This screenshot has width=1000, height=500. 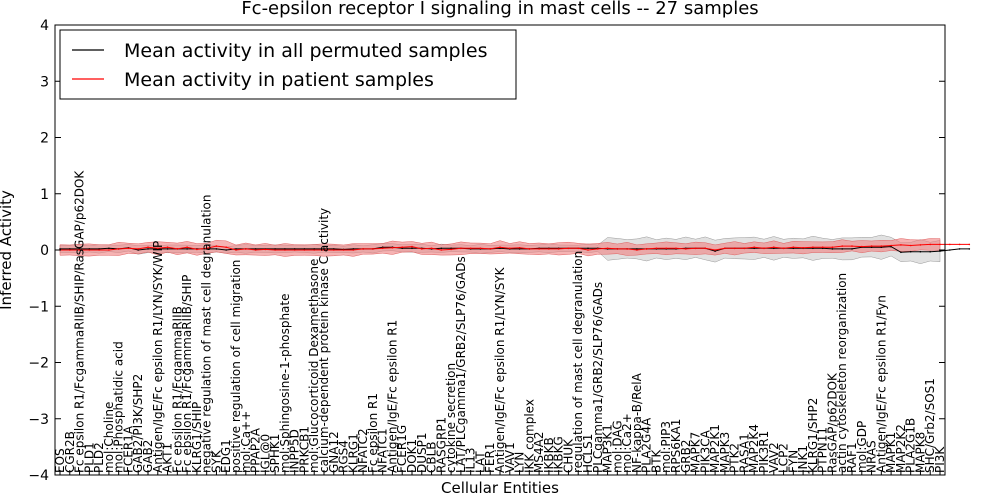 I want to click on x-tick-label: KLRG1, so click(x=353, y=453).